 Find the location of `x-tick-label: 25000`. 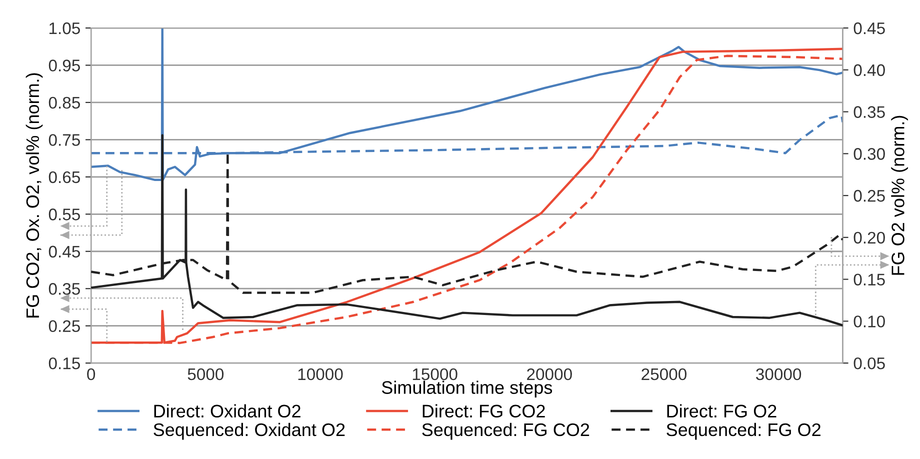

x-tick-label: 25000 is located at coordinates (664, 374).